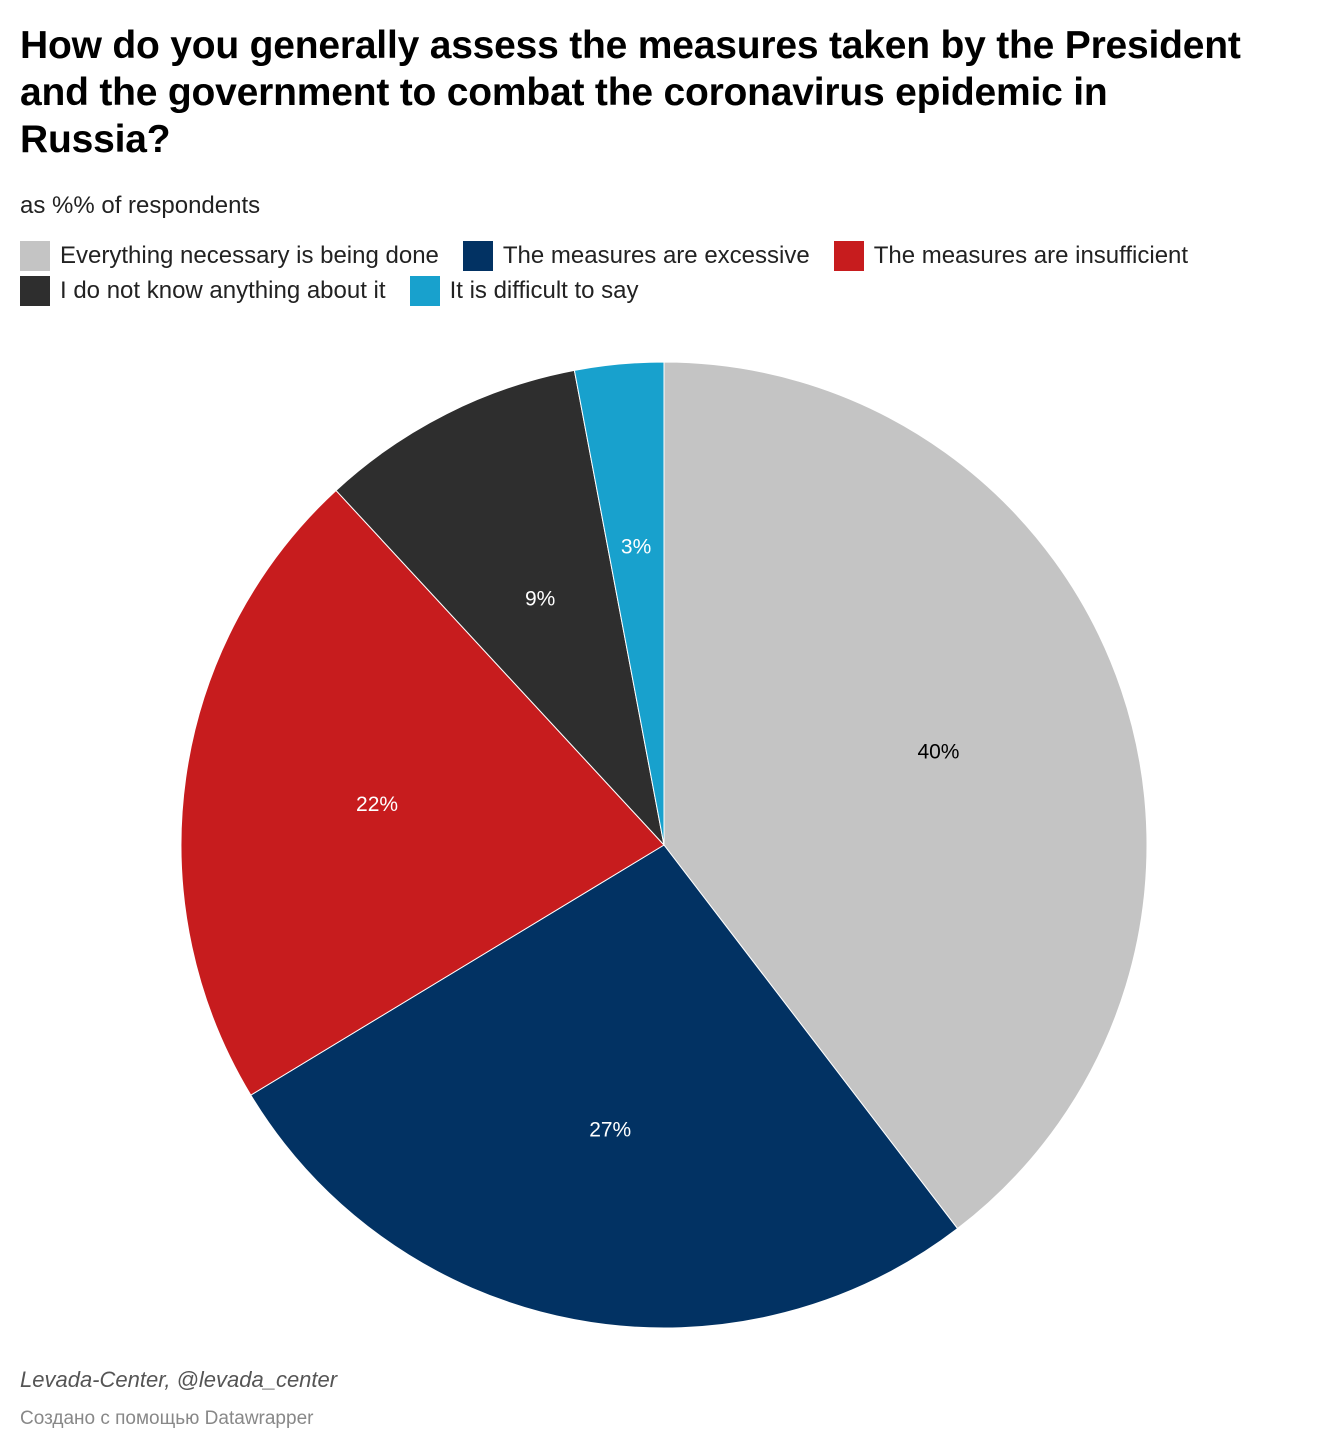 This screenshot has width=1328, height=1452. I want to click on legend-label: The measures are excessive, so click(656, 255).